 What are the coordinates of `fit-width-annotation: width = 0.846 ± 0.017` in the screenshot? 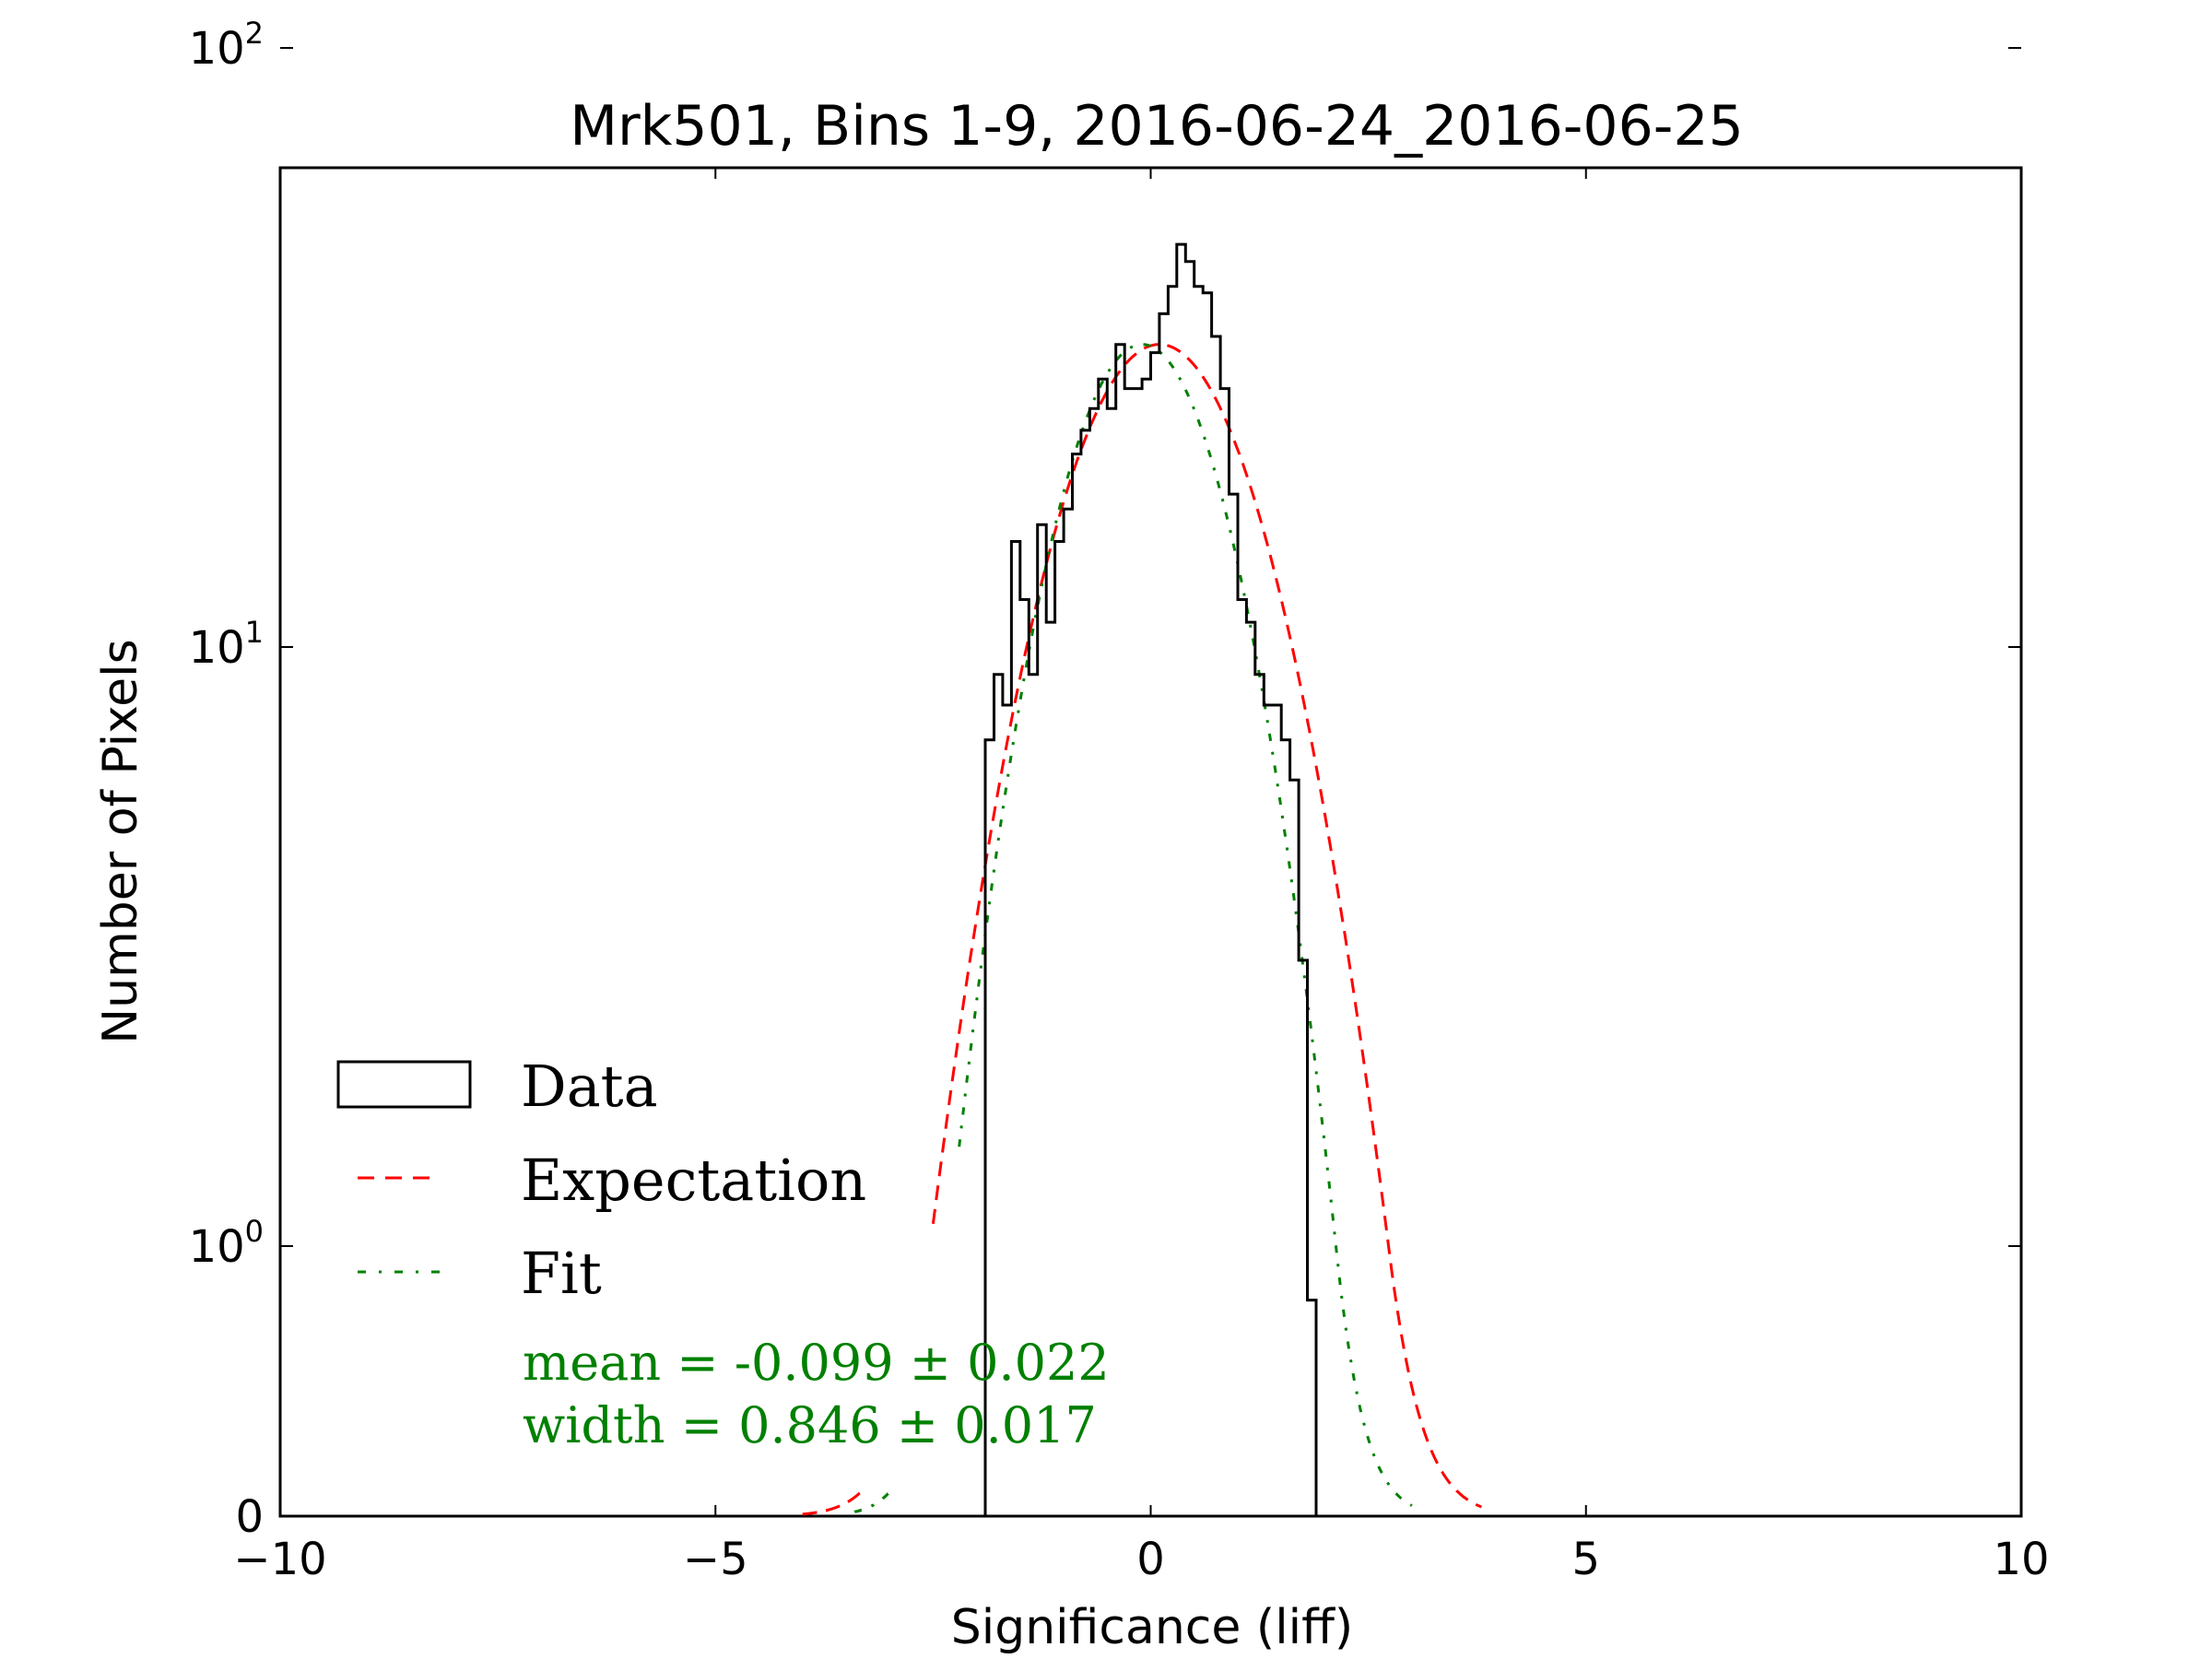 It's located at (810, 1425).